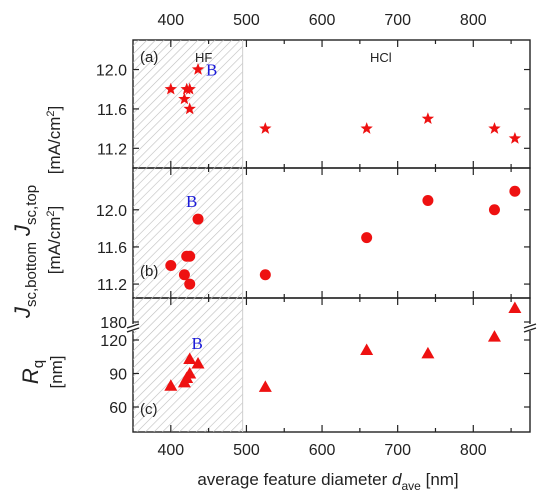  I want to click on y-axis-unit-b: [mA/cm2], so click(54, 240).